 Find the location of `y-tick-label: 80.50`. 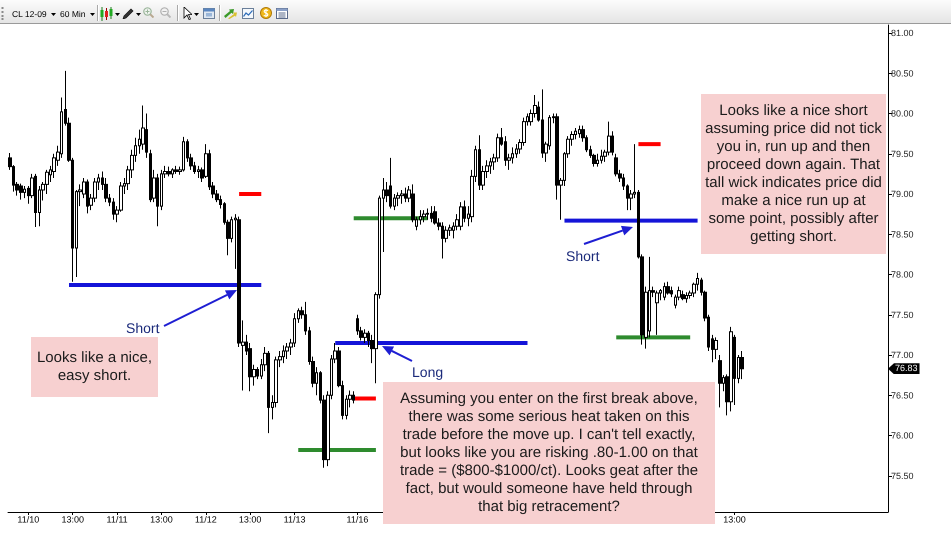

y-tick-label: 80.50 is located at coordinates (902, 73).